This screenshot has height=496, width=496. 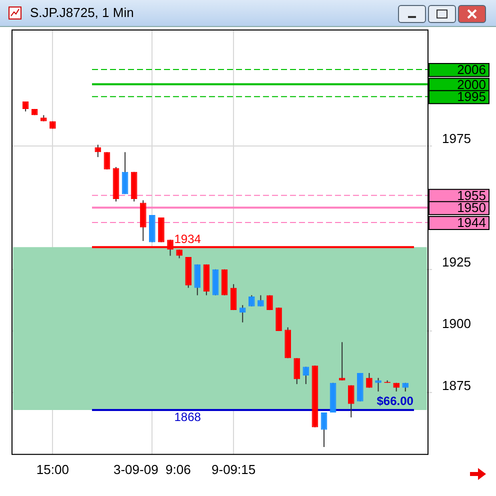 I want to click on y-tick-label: 1975, so click(x=456, y=138).